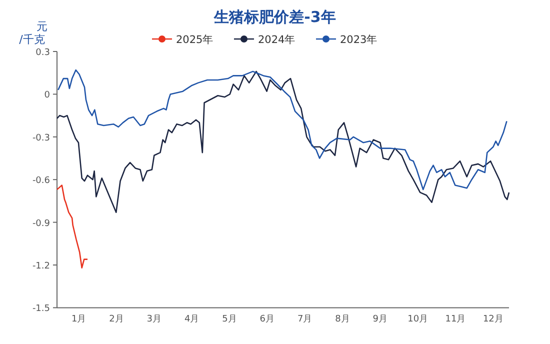 This screenshot has width=550, height=344. Describe the element at coordinates (274, 17) in the screenshot. I see `chart-title: 生猪标肥价差-3年` at that location.